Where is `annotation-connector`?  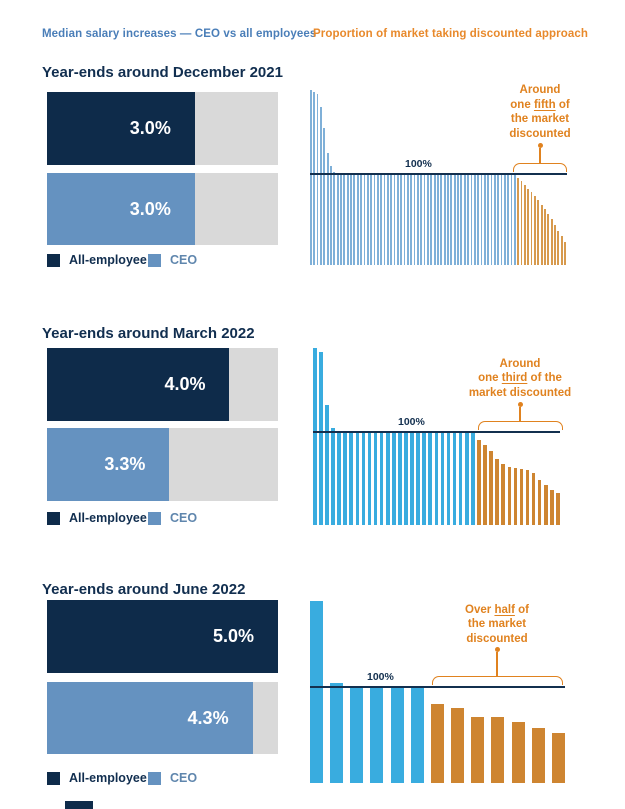
annotation-connector is located at coordinates (540, 155).